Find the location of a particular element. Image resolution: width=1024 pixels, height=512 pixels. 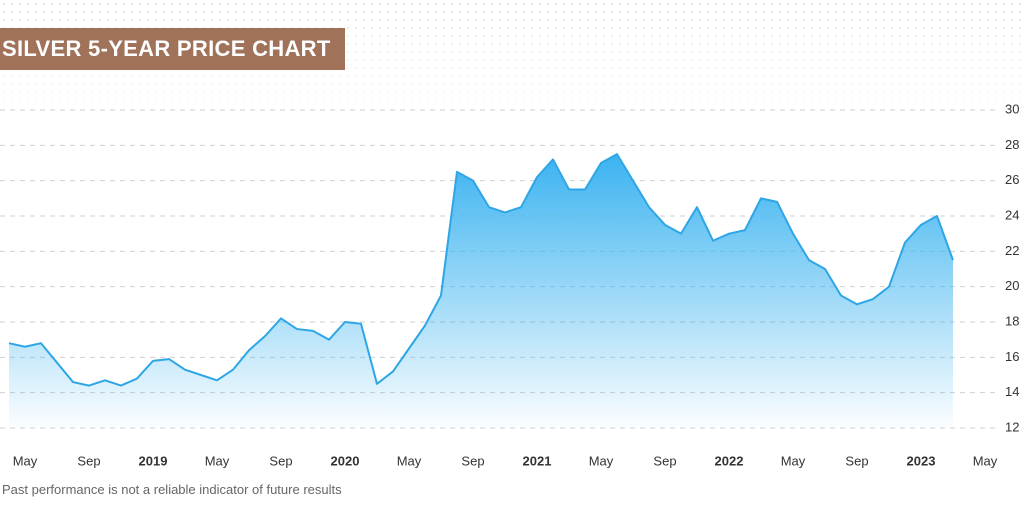

y-tick-label: 16 is located at coordinates (1012, 356).